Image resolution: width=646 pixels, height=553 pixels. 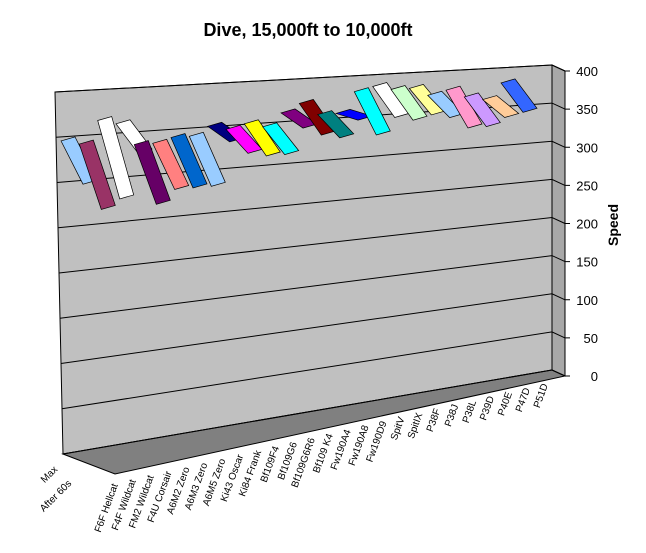 What do you see at coordinates (613, 225) in the screenshot?
I see `y-axis-label: Speed` at bounding box center [613, 225].